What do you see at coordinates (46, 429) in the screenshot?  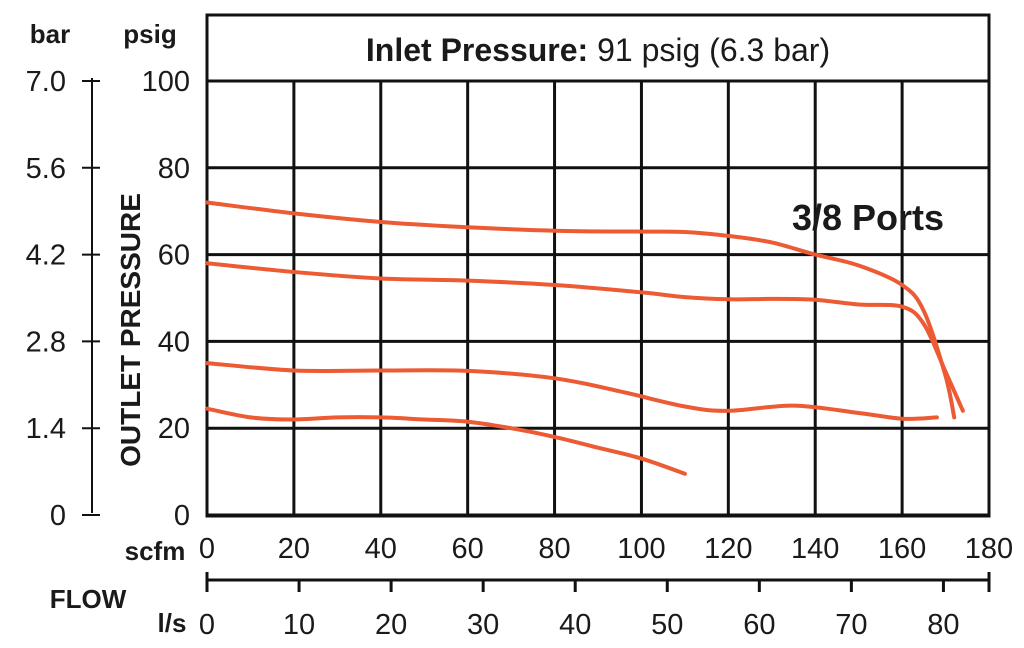 I see `bar-tick-label: 1.4` at bounding box center [46, 429].